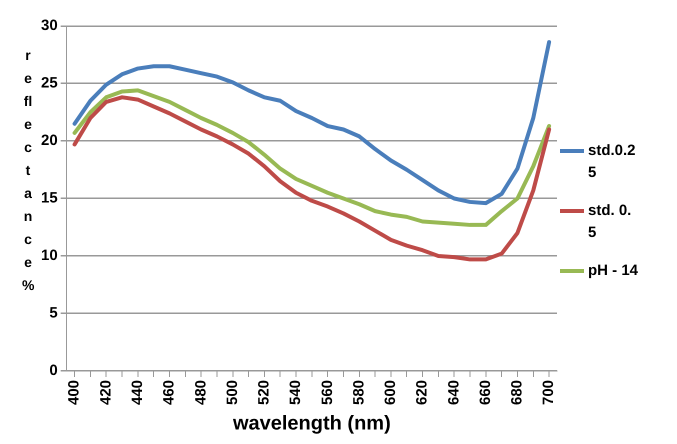  Describe the element at coordinates (53, 313) in the screenshot. I see `y-tick-label: 5` at that location.